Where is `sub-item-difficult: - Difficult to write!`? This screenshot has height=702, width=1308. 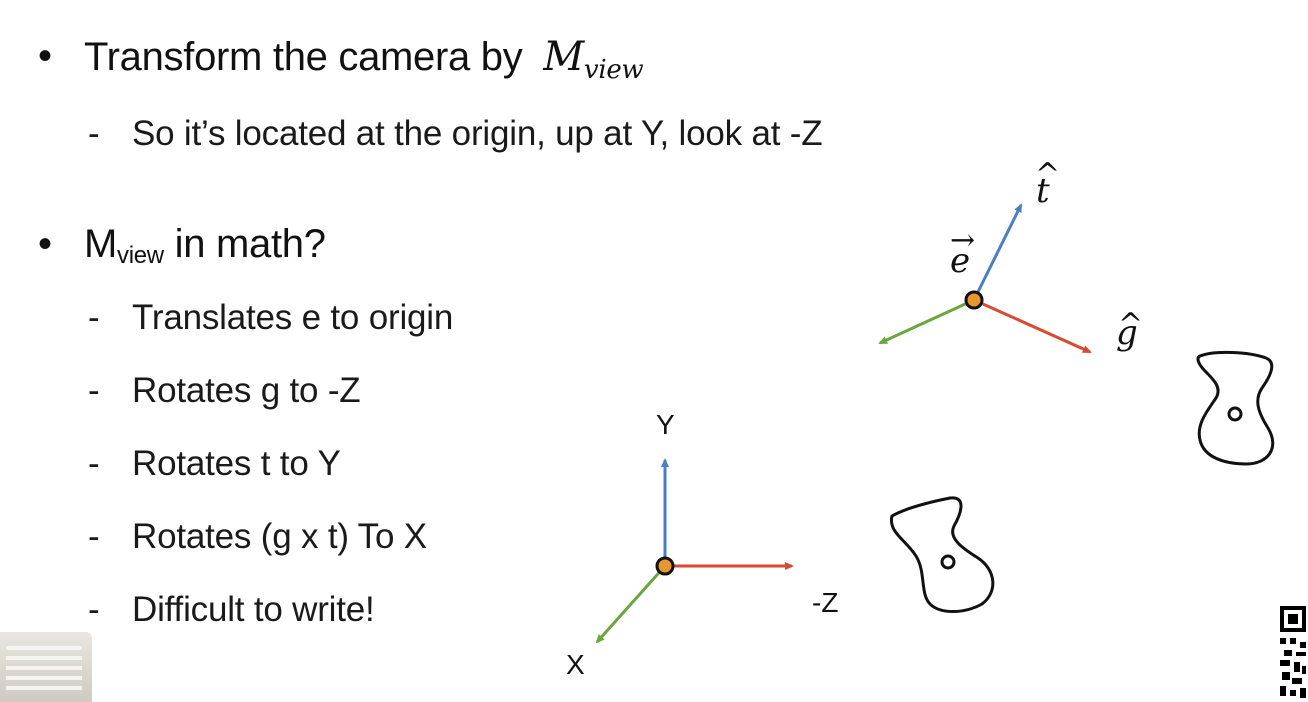
sub-item-difficult: - Difficult to write! is located at coordinates (231, 610).